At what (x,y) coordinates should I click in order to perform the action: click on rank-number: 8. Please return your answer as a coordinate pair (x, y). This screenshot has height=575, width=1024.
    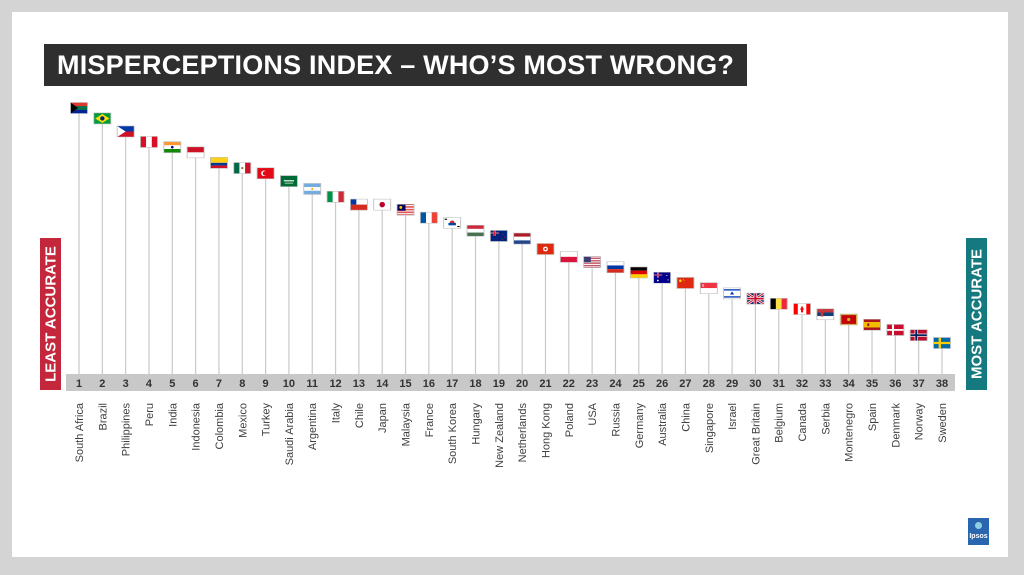
    Looking at the image, I should click on (242, 384).